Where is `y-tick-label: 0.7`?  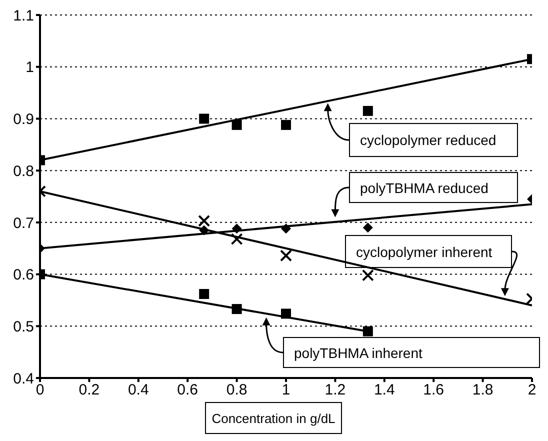 y-tick-label: 0.7 is located at coordinates (23, 223).